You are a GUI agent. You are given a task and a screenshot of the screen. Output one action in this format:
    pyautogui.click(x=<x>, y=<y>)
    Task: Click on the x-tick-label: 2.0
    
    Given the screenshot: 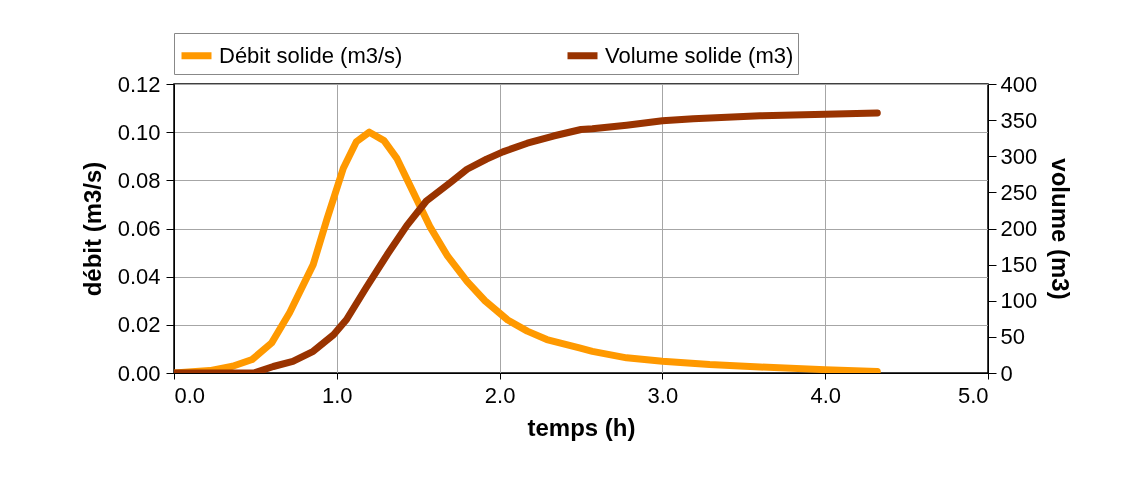 What is the action you would take?
    pyautogui.click(x=500, y=395)
    